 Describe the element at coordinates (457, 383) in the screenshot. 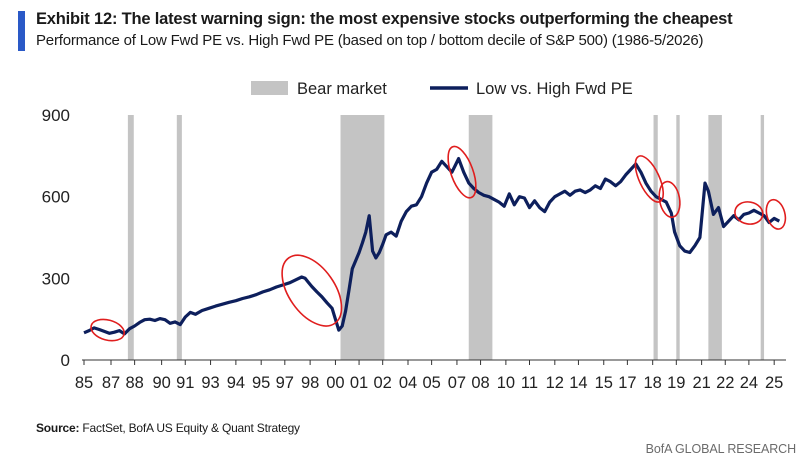

I see `x-tick-label-15: 07` at that location.